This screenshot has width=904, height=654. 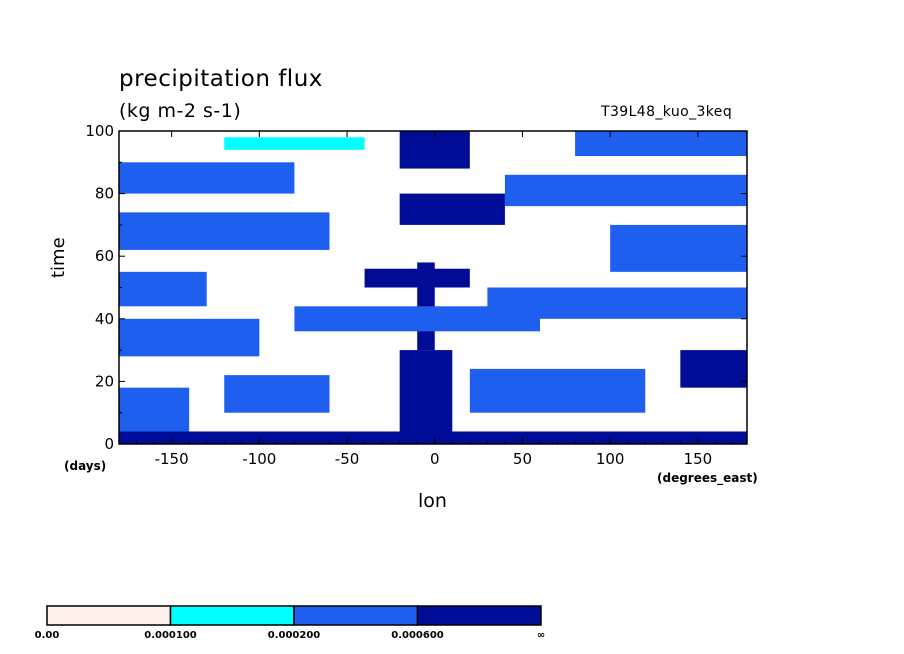 What do you see at coordinates (221, 79) in the screenshot?
I see `chart-title: precipitation flux` at bounding box center [221, 79].